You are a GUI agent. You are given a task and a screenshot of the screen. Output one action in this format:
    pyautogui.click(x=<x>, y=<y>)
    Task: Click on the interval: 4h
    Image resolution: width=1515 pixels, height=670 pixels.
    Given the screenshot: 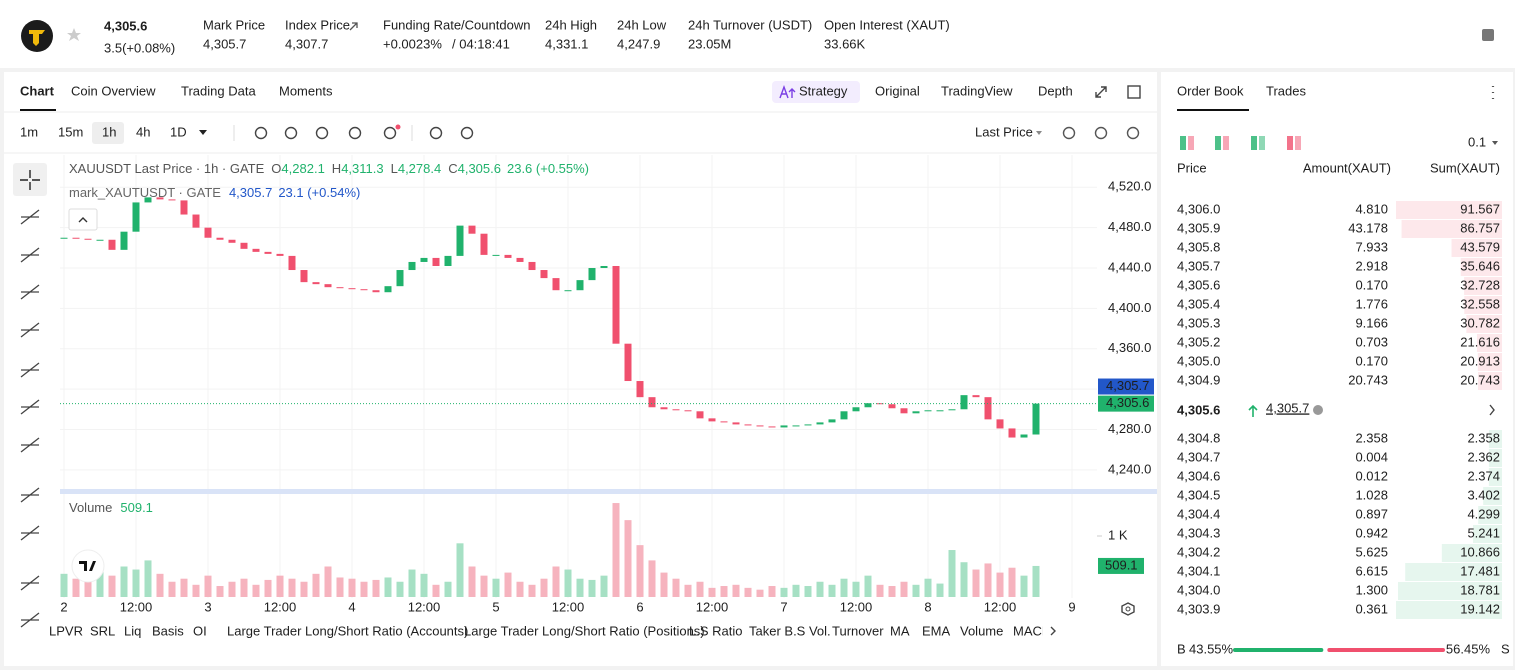 What is the action you would take?
    pyautogui.click(x=143, y=131)
    